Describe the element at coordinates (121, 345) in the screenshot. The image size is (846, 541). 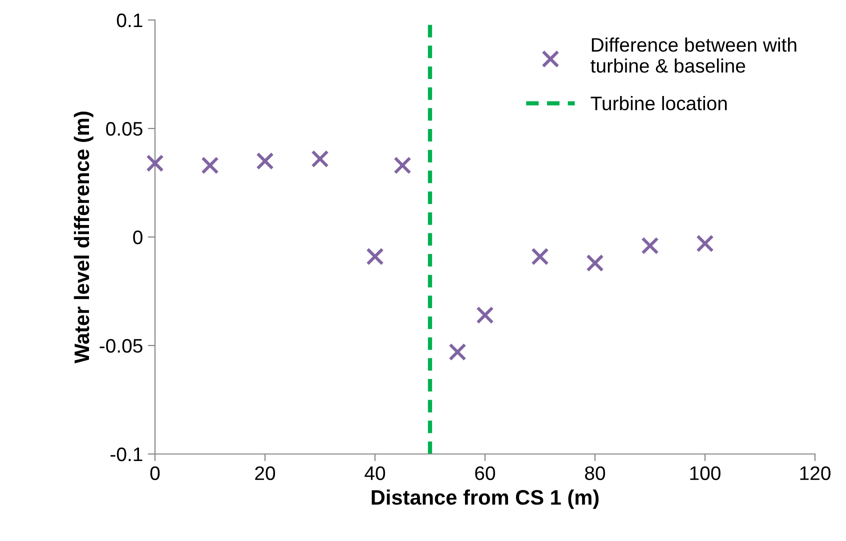
I see `y-tick-label: -0.05` at that location.